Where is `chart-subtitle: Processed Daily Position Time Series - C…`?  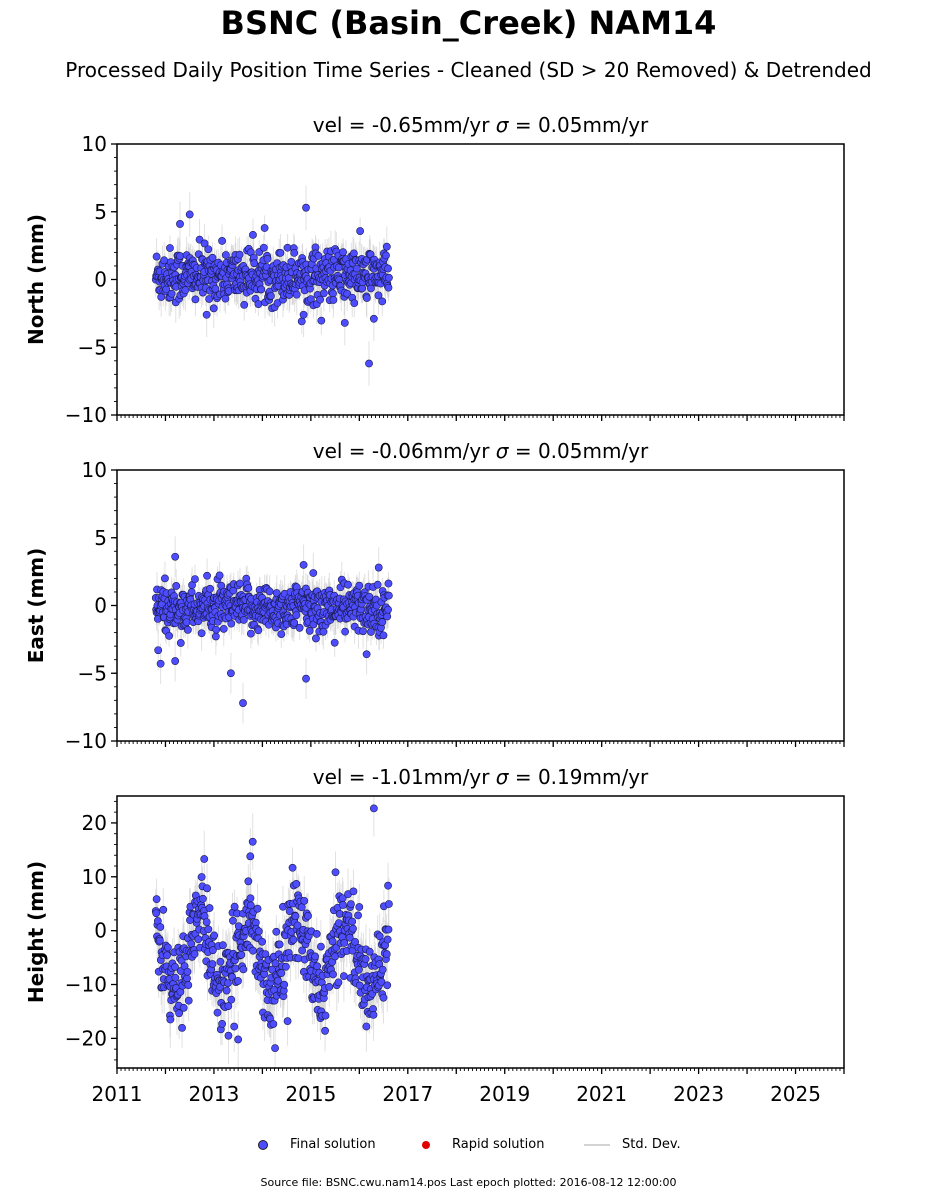
chart-subtitle: Processed Daily Position Time Series - C… is located at coordinates (468, 70).